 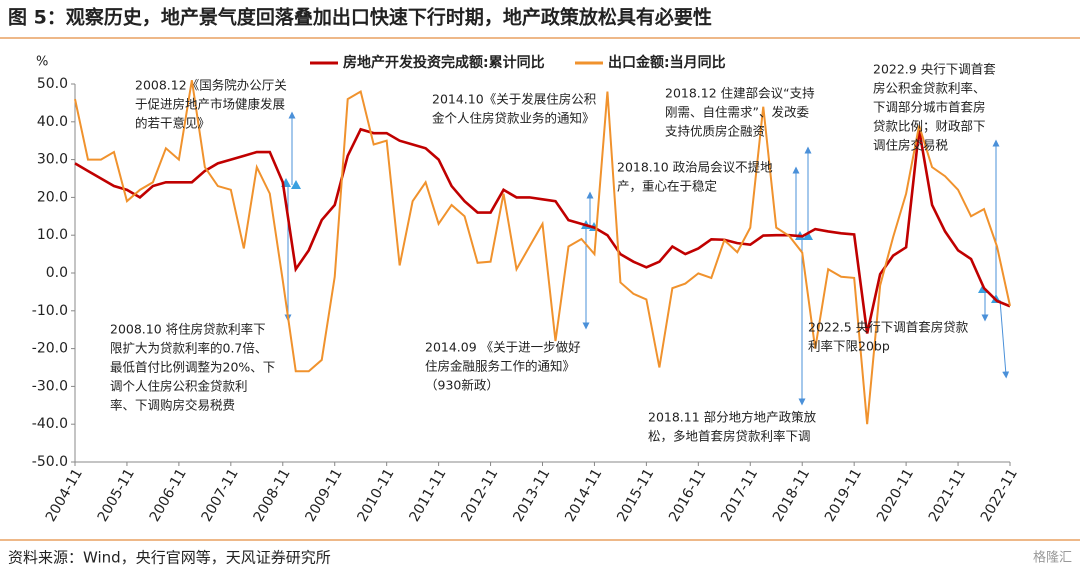 What do you see at coordinates (911, 145) in the screenshot?
I see `annotation: 调住房交易税` at bounding box center [911, 145].